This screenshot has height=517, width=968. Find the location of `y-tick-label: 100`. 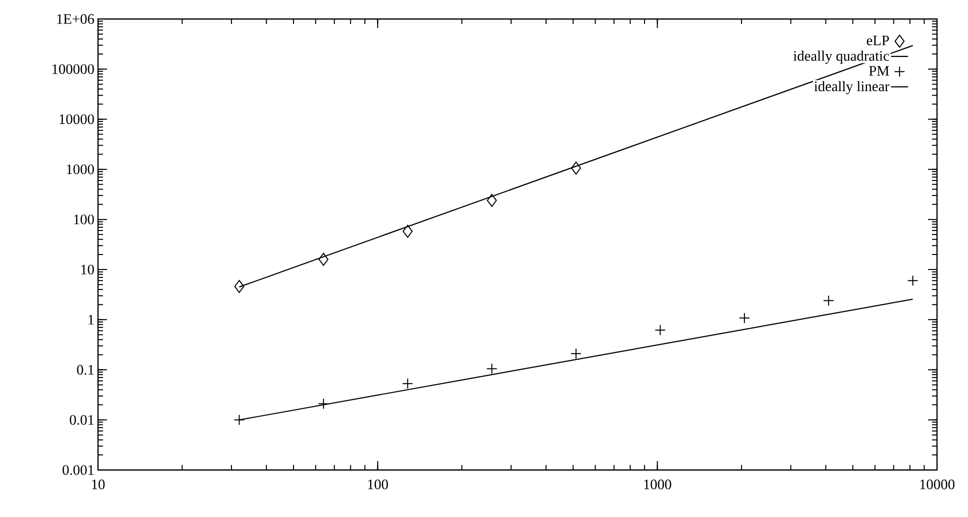

y-tick-label: 100 is located at coordinates (84, 219).